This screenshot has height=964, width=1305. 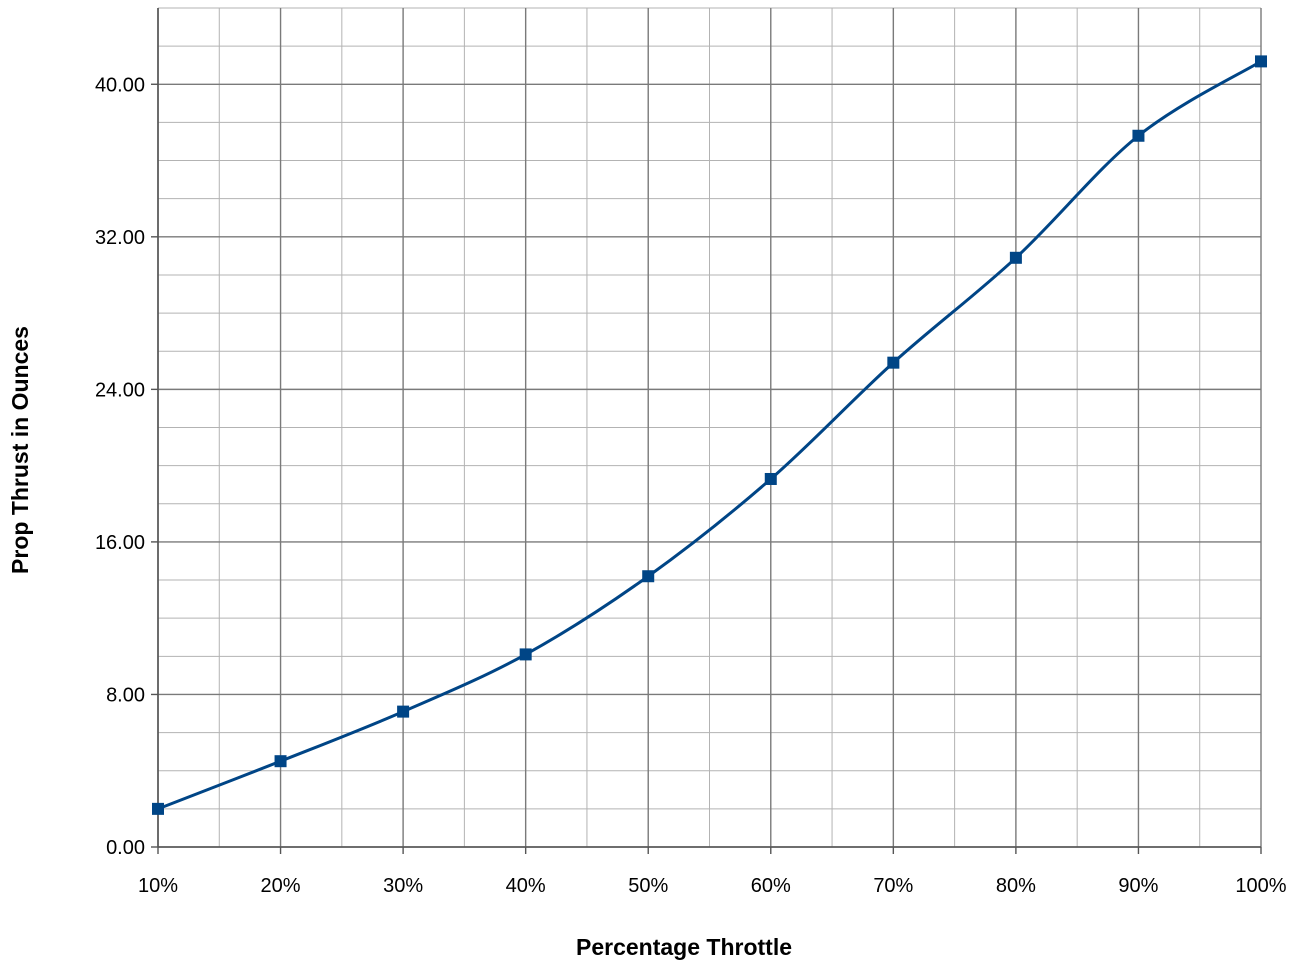 I want to click on x-tick-label: 70%, so click(x=893, y=886).